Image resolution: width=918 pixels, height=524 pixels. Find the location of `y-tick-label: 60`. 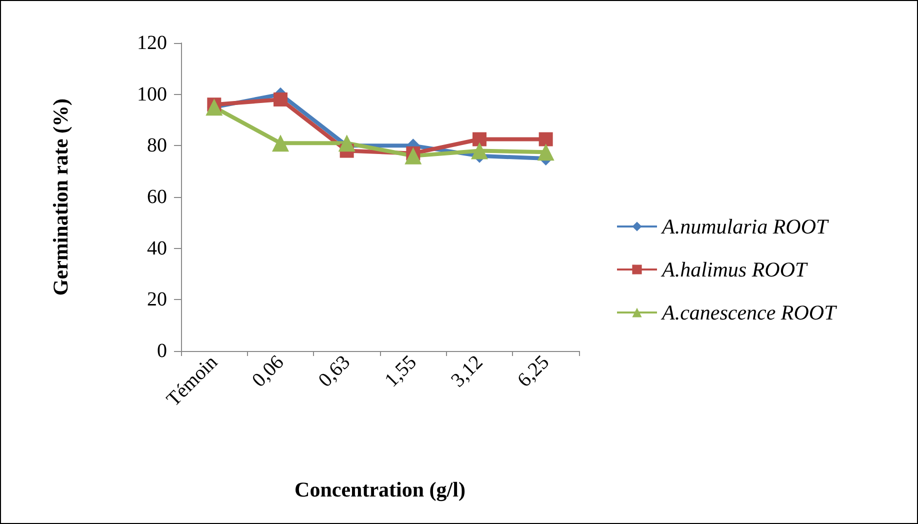

y-tick-label: 60 is located at coordinates (157, 197).